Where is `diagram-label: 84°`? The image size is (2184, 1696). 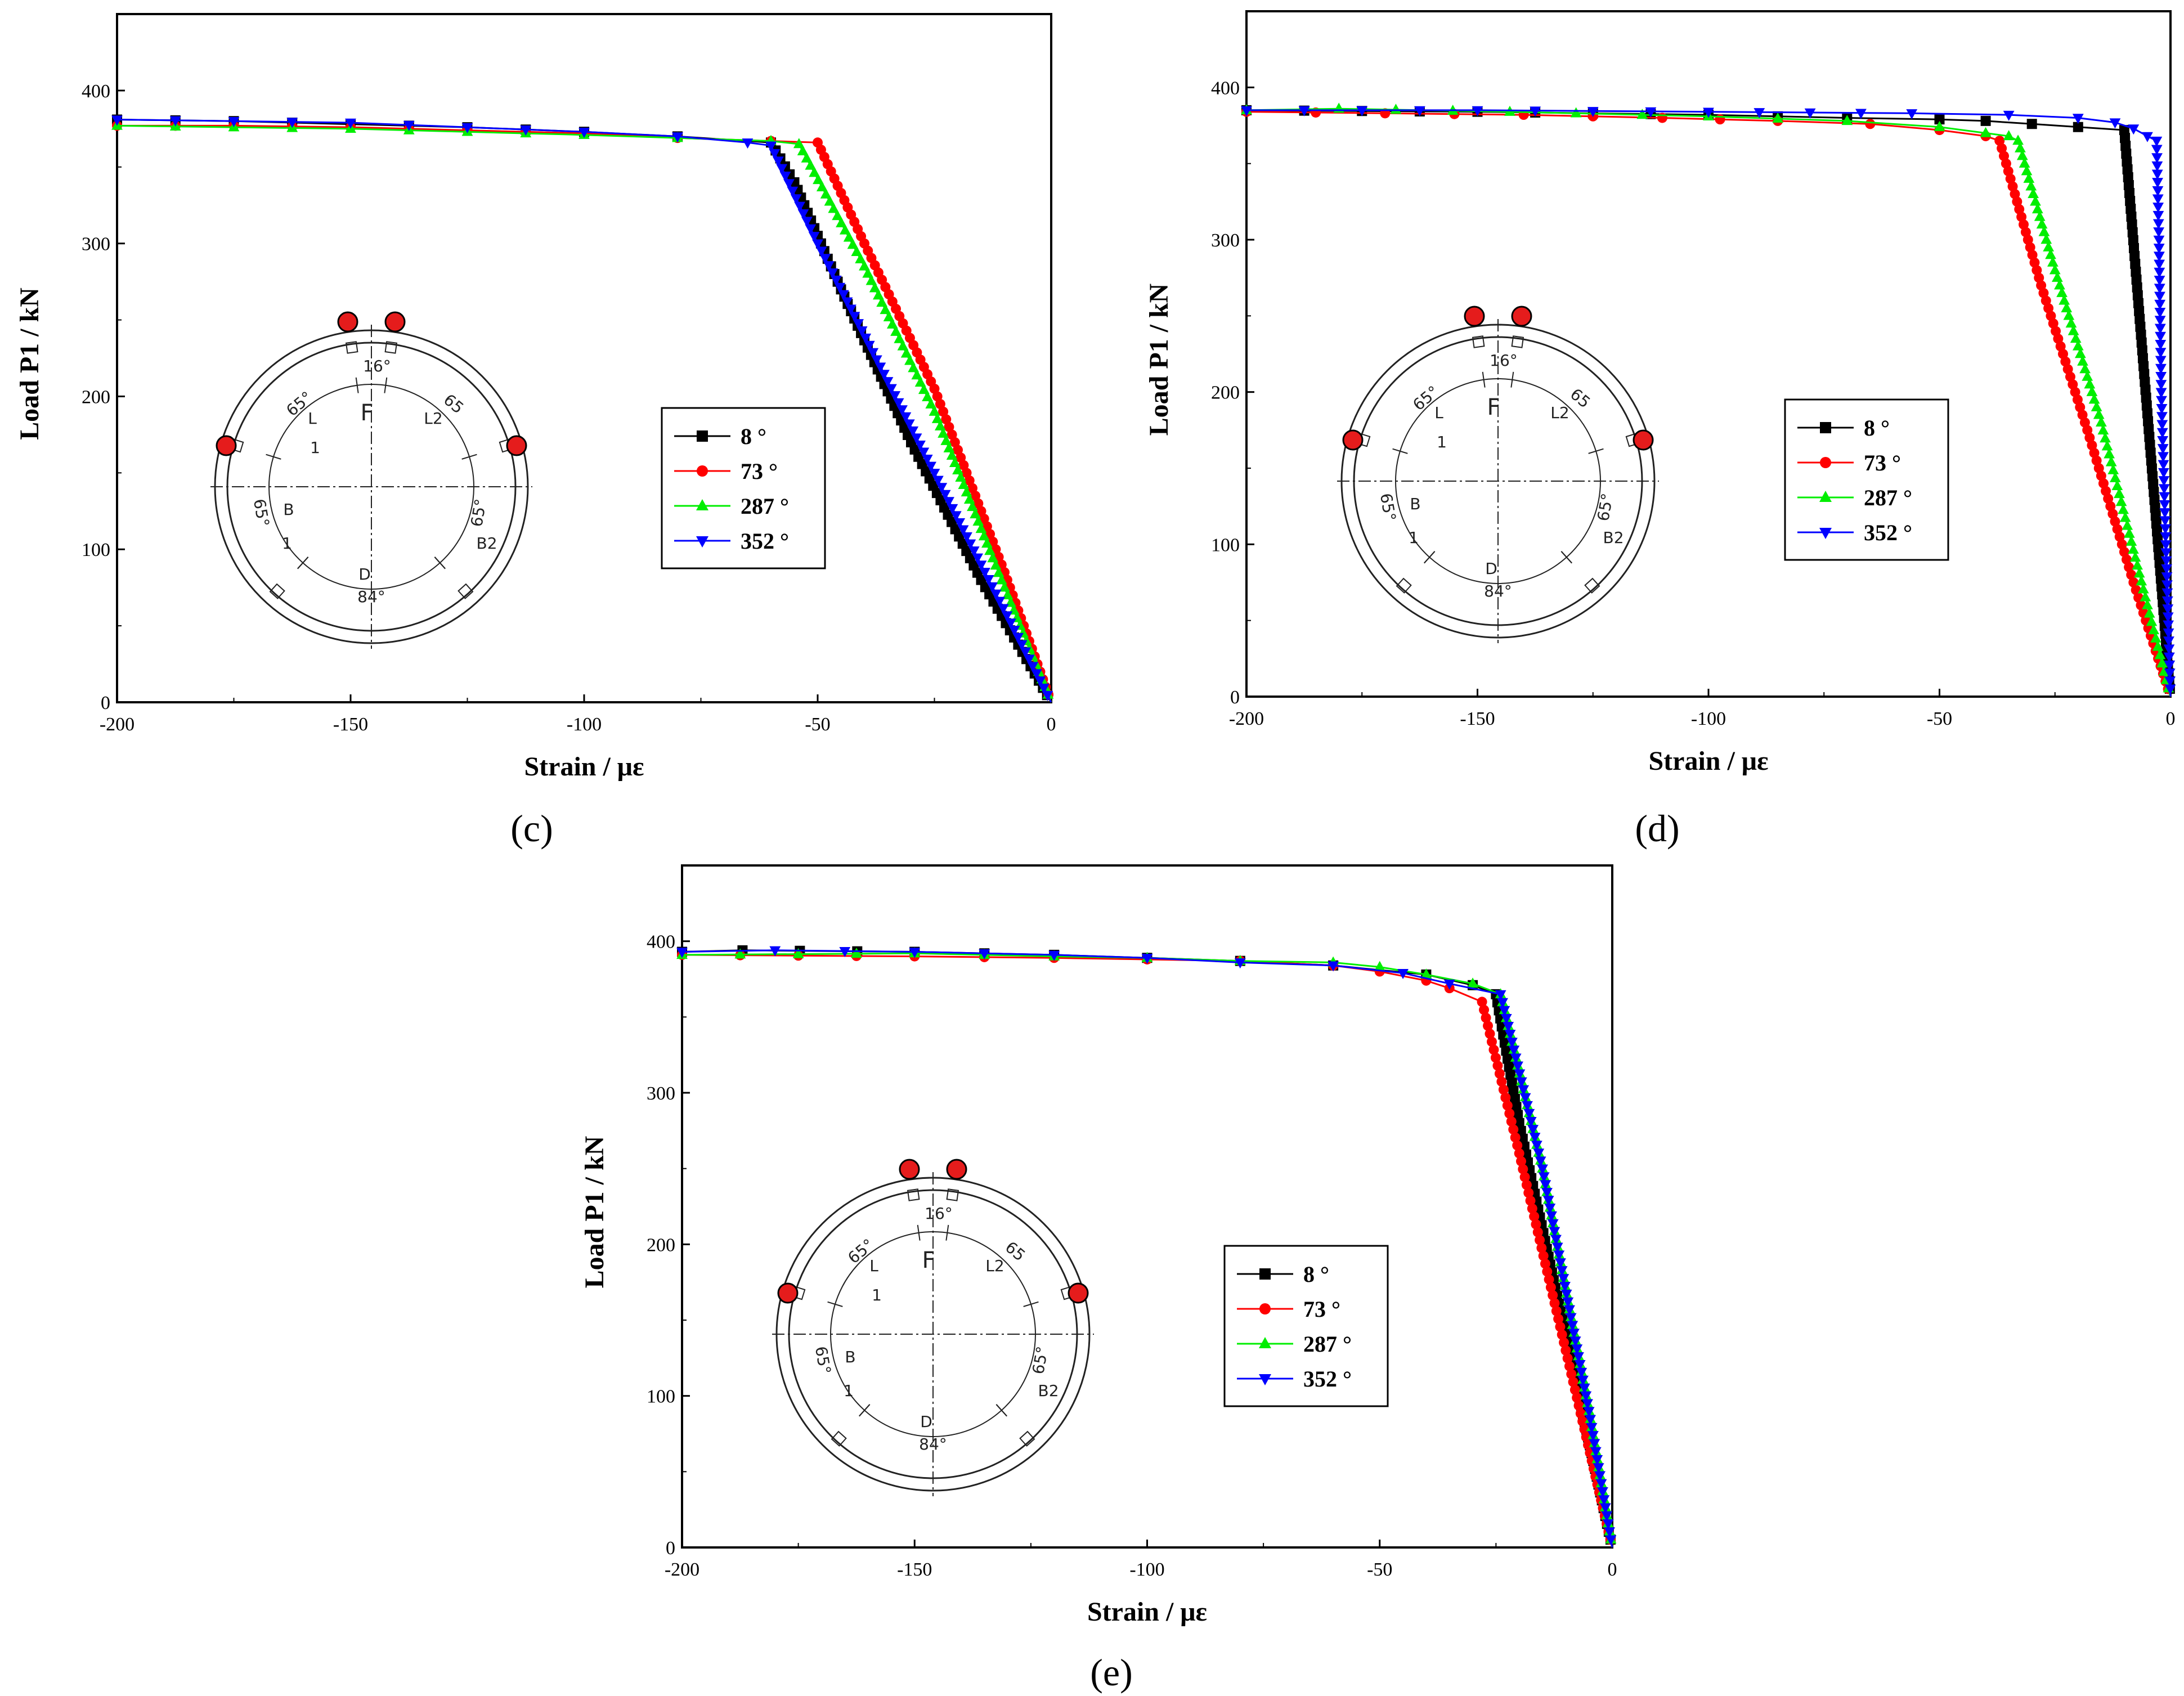 diagram-label: 84° is located at coordinates (933, 1444).